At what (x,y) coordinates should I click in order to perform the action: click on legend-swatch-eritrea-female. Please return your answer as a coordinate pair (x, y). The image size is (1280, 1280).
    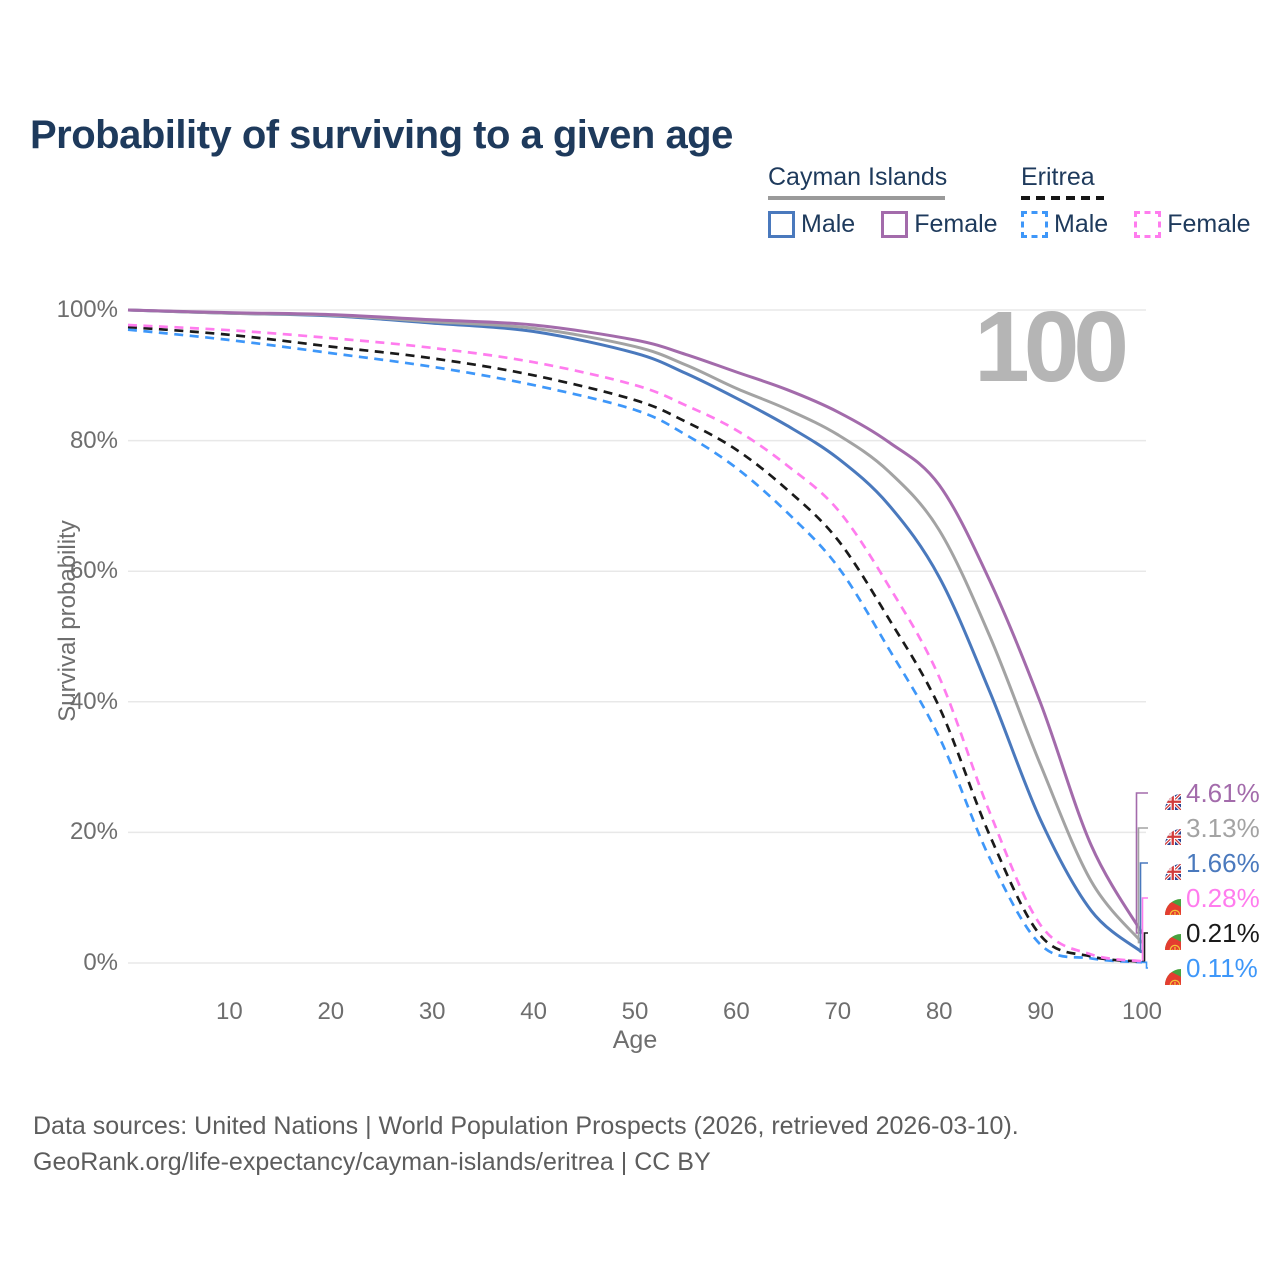
    Looking at the image, I should click on (1148, 224).